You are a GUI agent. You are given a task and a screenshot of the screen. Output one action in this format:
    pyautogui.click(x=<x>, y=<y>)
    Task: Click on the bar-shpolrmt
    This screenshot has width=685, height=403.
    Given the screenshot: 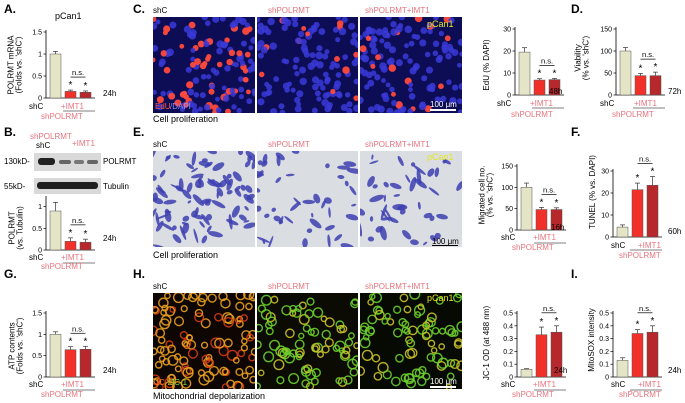 What is the action you would take?
    pyautogui.click(x=541, y=220)
    